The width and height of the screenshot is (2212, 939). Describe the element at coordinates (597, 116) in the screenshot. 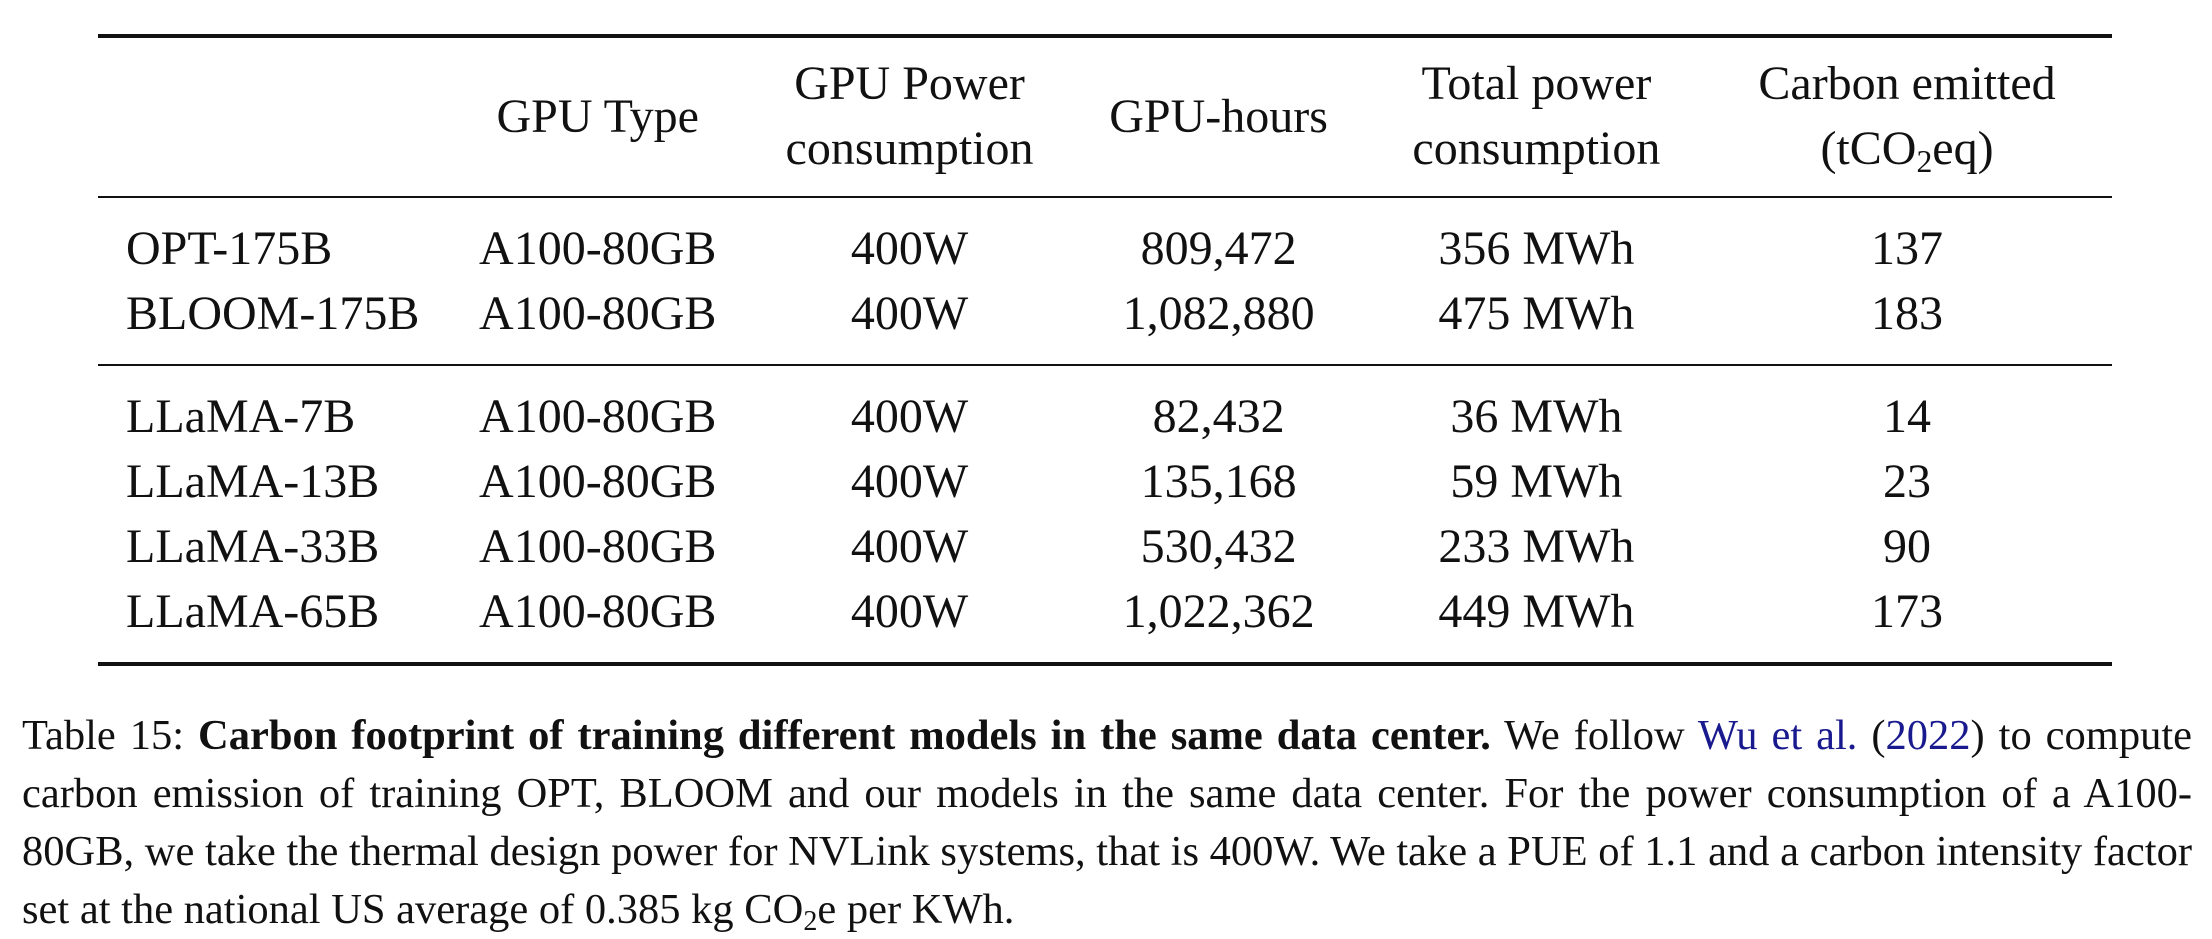

I see `header-gpu-type: GPU Type` at that location.